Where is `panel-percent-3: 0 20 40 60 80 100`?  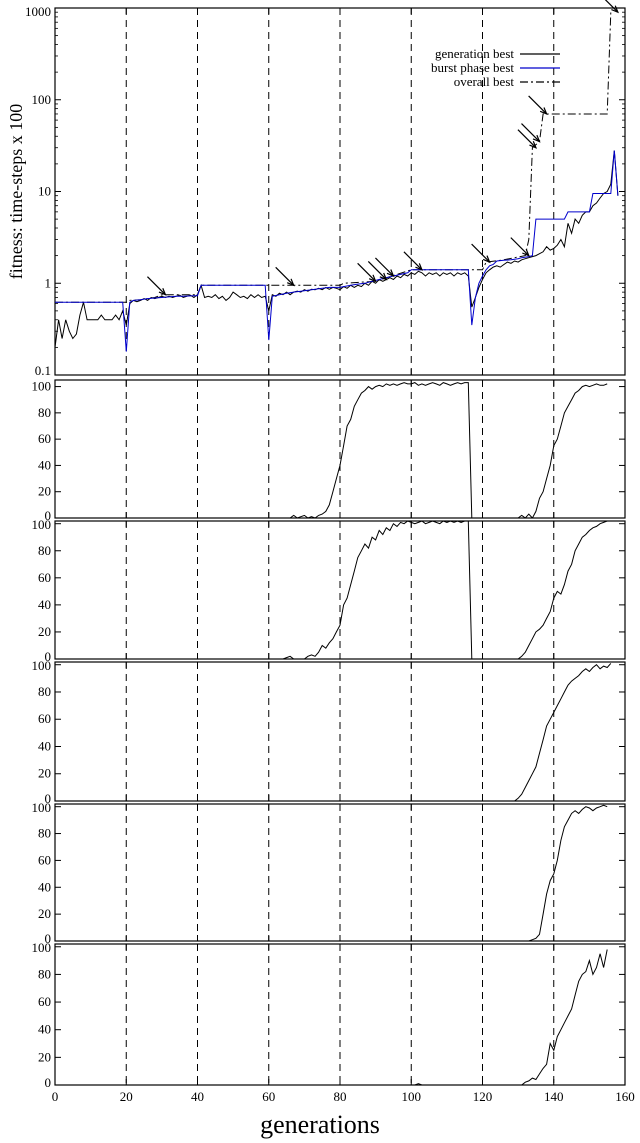 panel-percent-3: 0 20 40 60 80 100 is located at coordinates (329, 732).